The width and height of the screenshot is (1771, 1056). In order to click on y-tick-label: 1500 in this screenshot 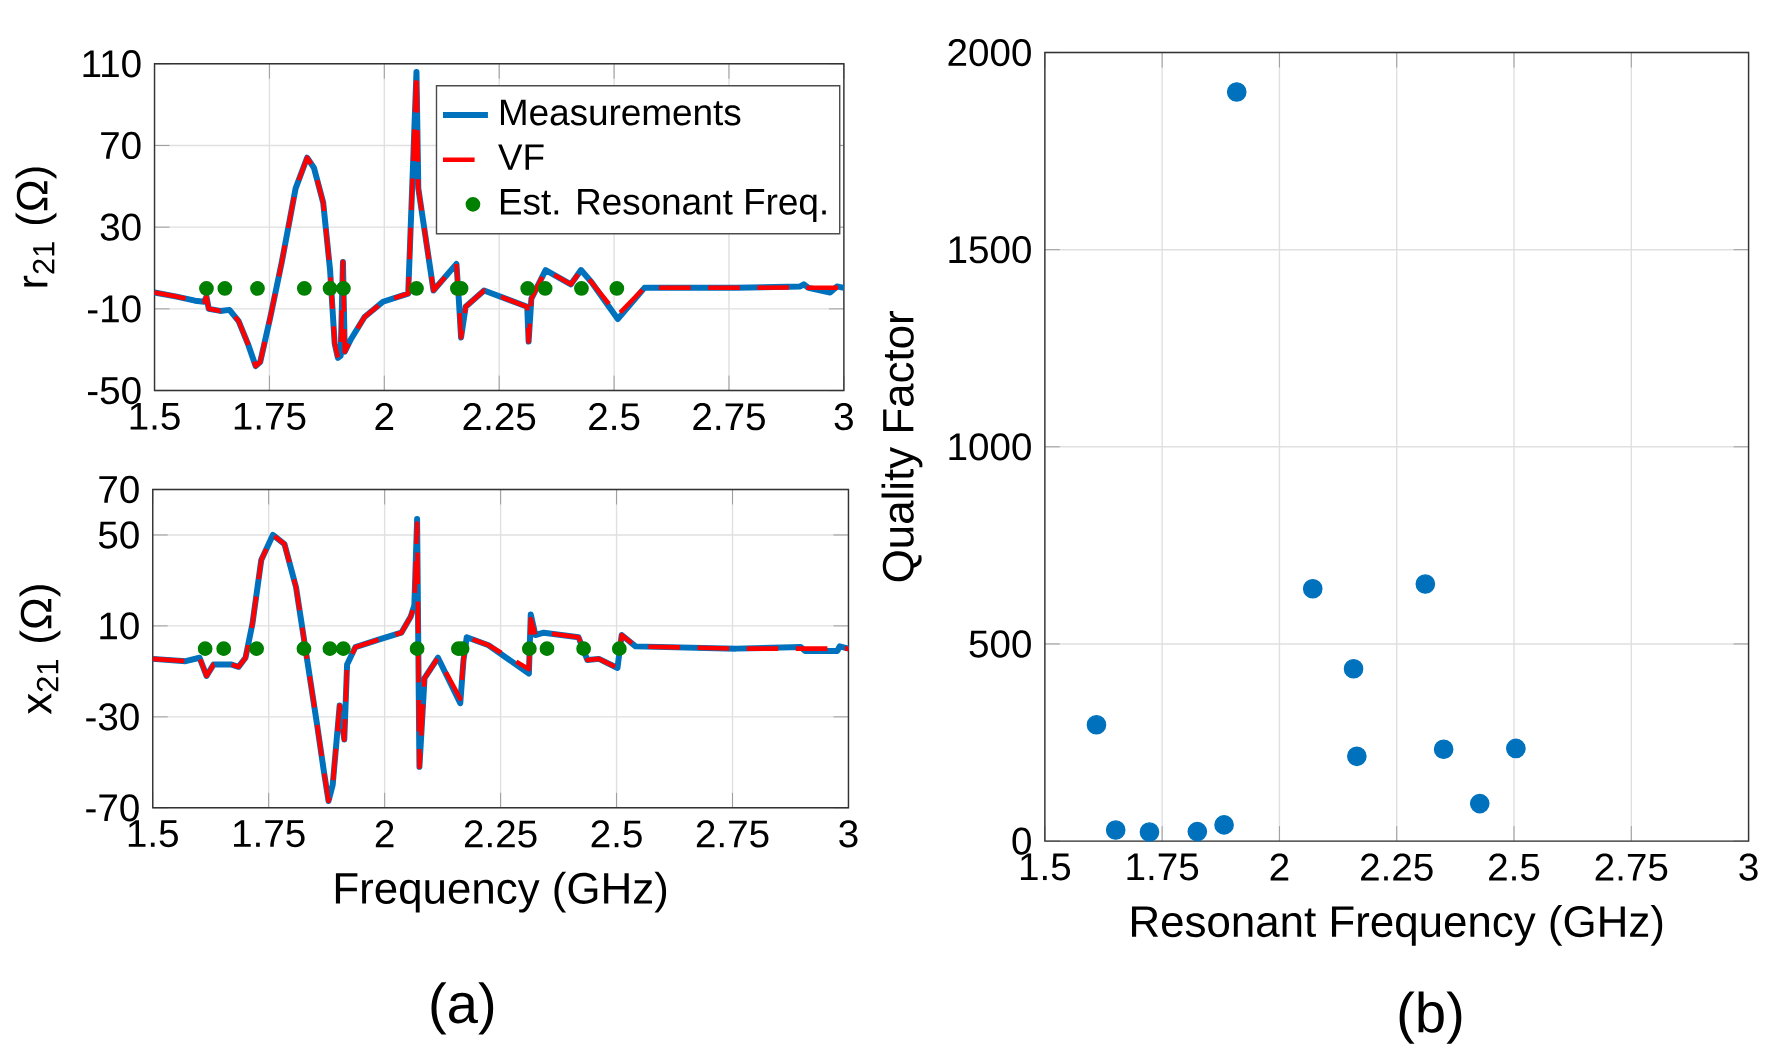, I will do `click(990, 250)`.